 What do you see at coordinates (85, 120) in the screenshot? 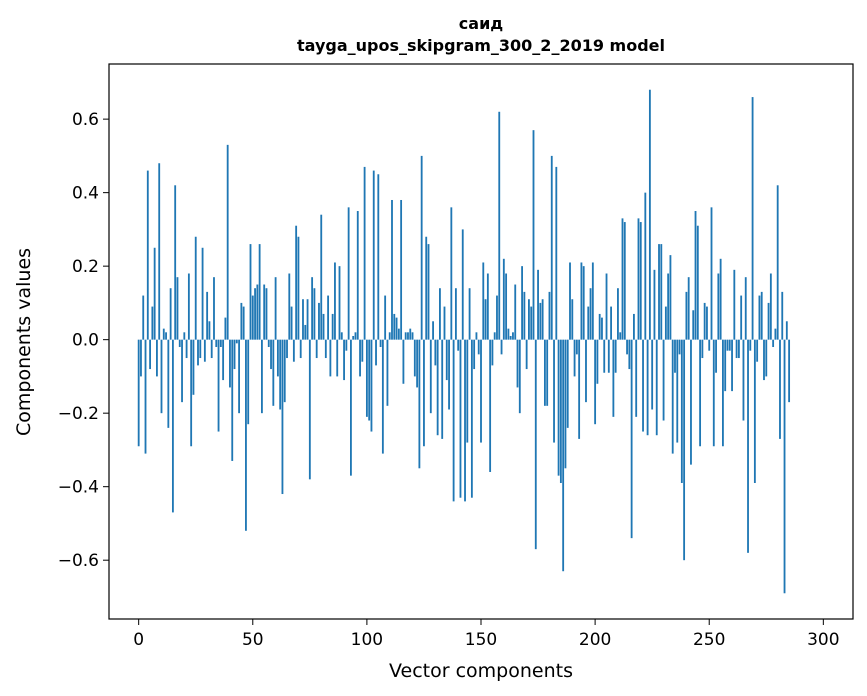
I see `y-tick-label: 0.6` at bounding box center [85, 120].